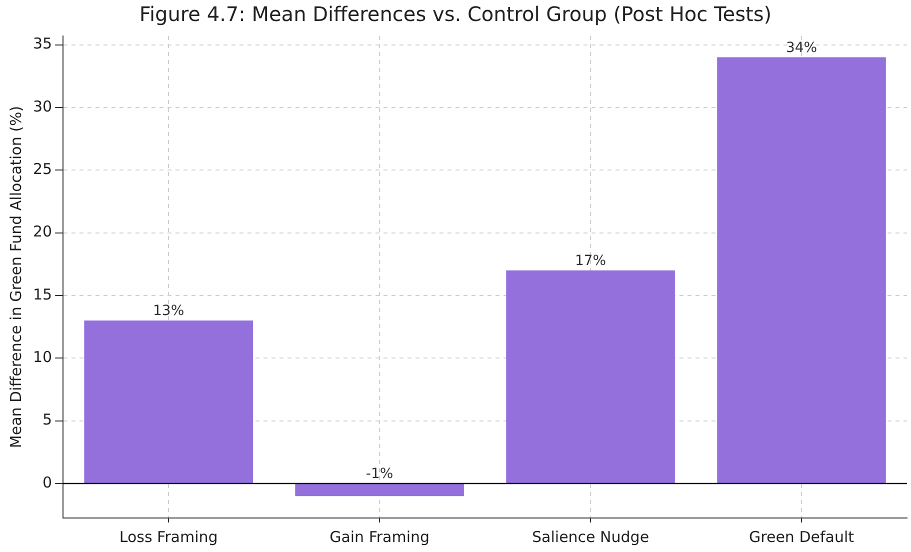 The width and height of the screenshot is (911, 552). What do you see at coordinates (47, 419) in the screenshot?
I see `y-tick-label: 5` at bounding box center [47, 419].